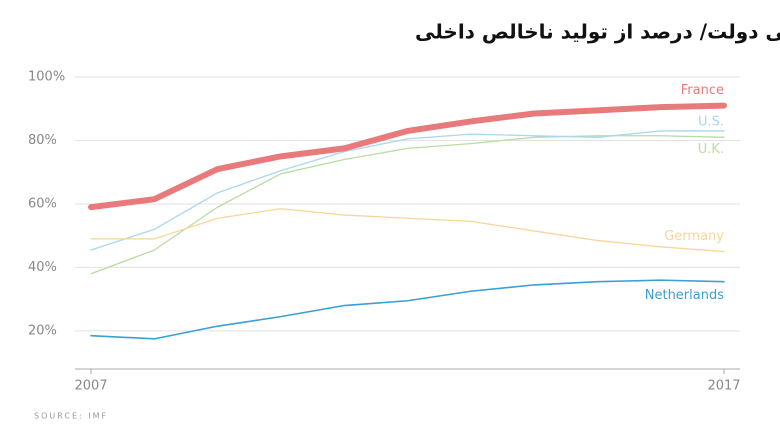 This screenshot has width=780, height=439. Describe the element at coordinates (46, 77) in the screenshot. I see `y-tick-label: 100%` at that location.